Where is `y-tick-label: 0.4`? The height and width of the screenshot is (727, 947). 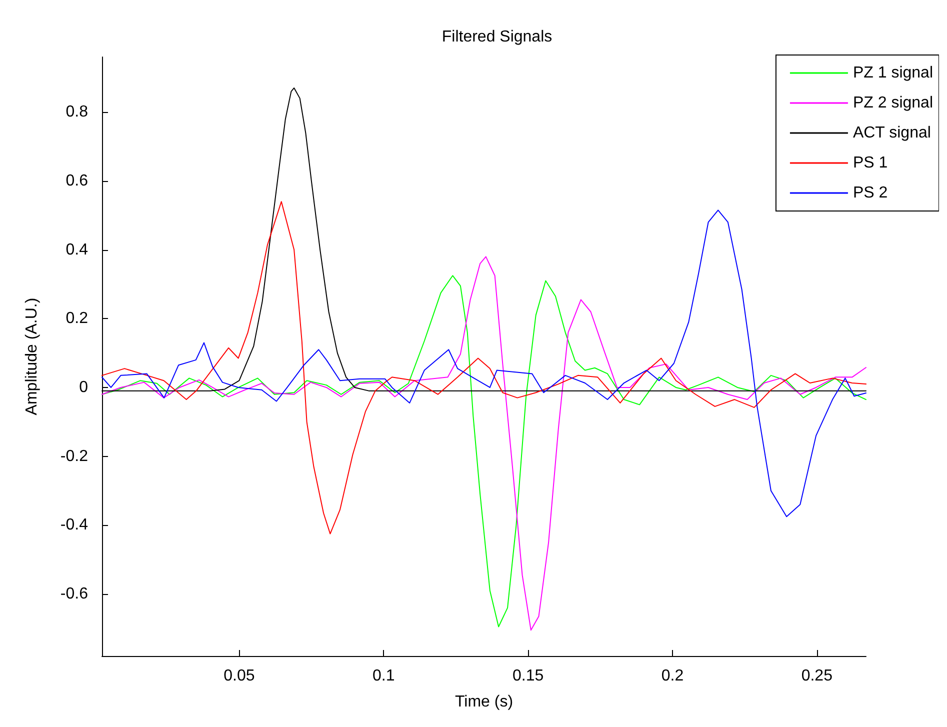
y-tick-label: 0.4 is located at coordinates (77, 249).